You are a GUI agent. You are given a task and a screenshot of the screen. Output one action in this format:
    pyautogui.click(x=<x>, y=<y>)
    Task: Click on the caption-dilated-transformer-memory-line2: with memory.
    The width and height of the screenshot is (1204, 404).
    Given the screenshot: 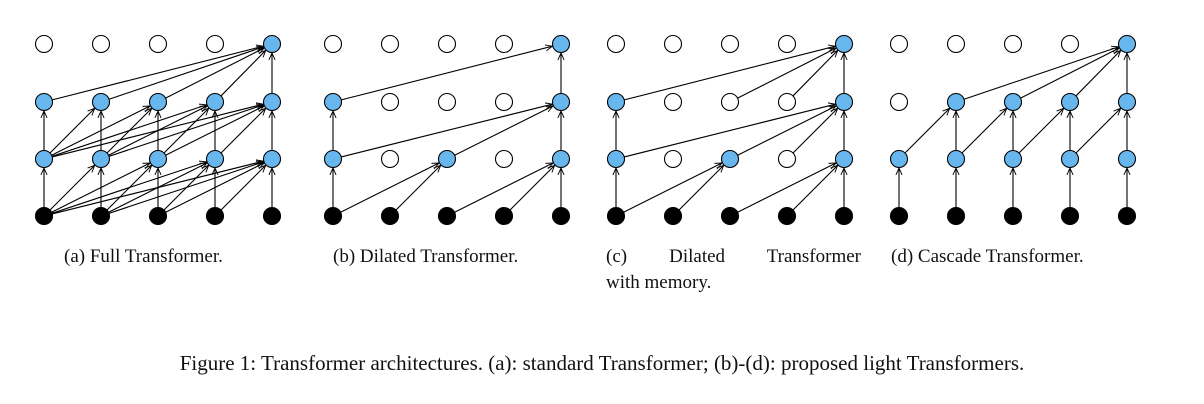 What is the action you would take?
    pyautogui.click(x=659, y=282)
    